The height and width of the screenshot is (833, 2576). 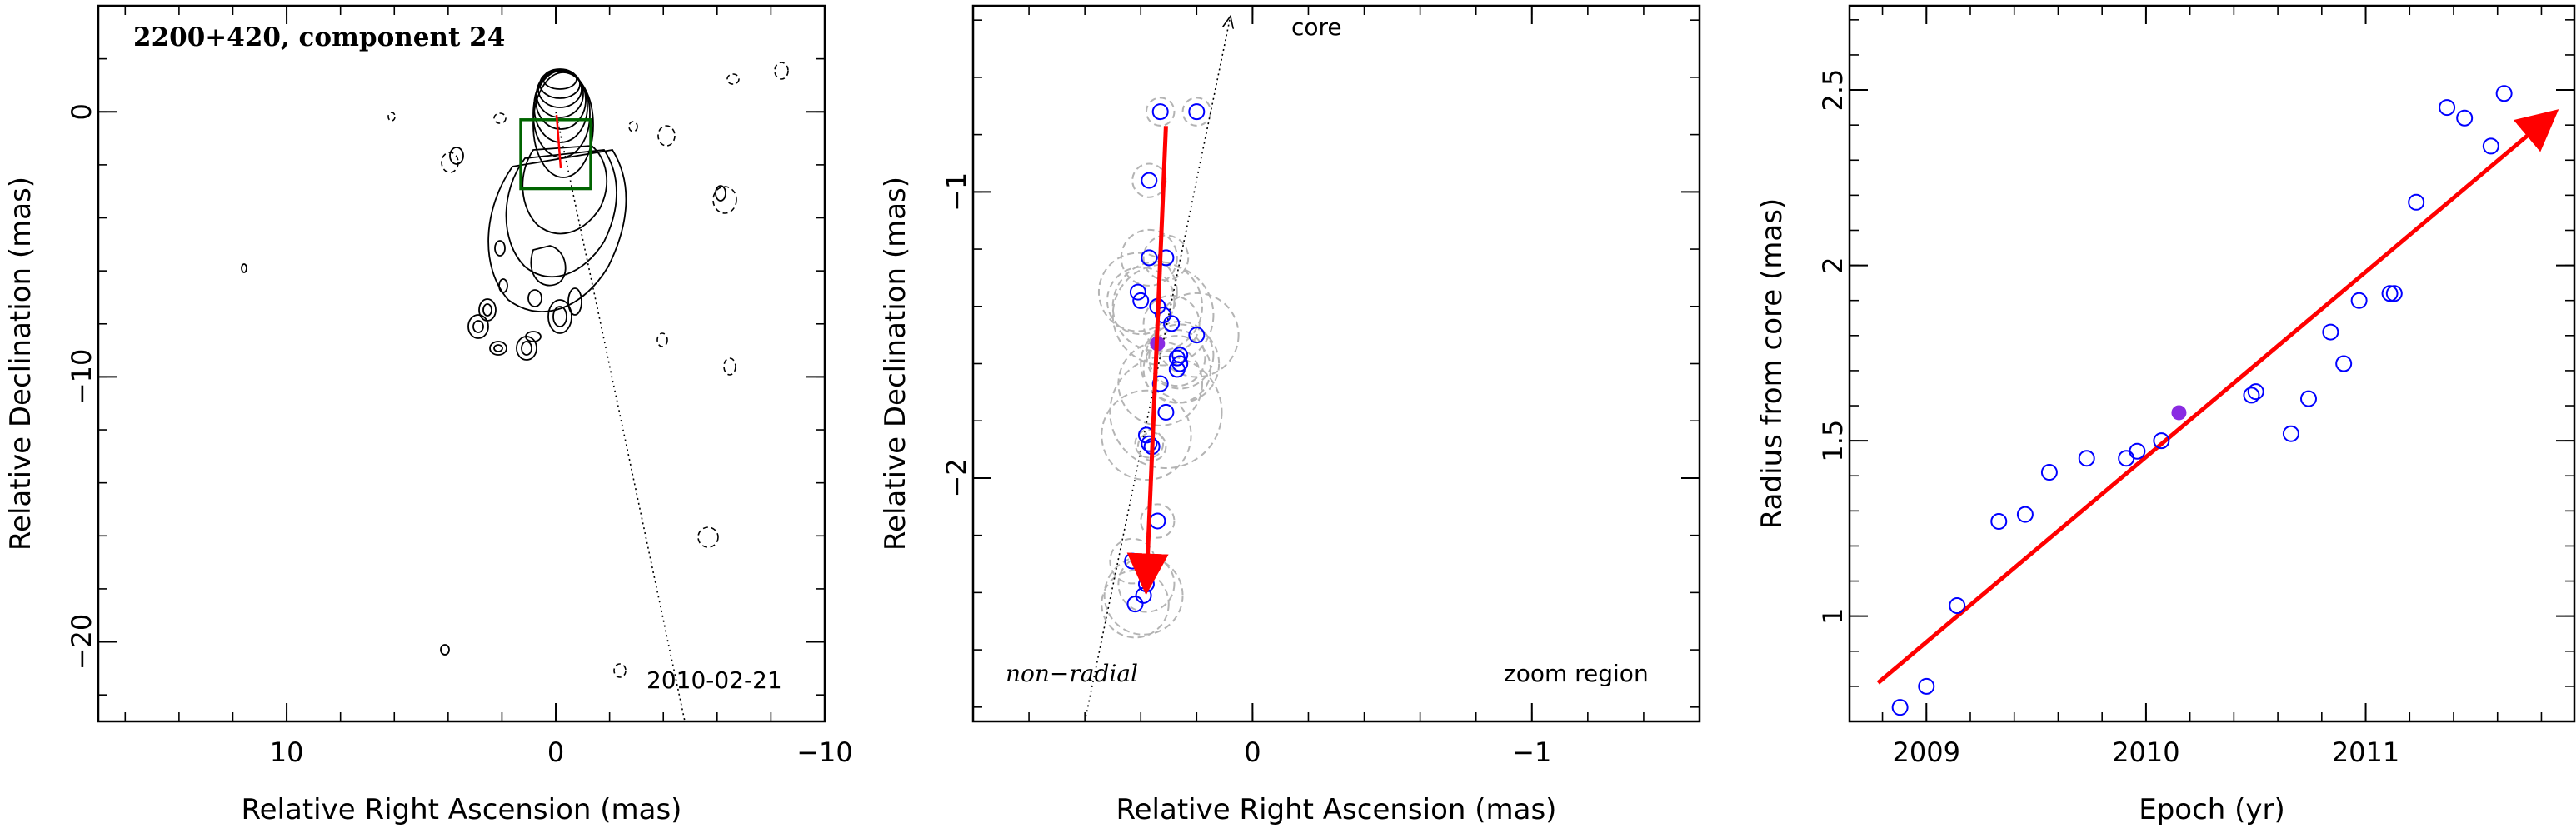 What do you see at coordinates (2179, 413) in the screenshot?
I see `highlighted-point` at bounding box center [2179, 413].